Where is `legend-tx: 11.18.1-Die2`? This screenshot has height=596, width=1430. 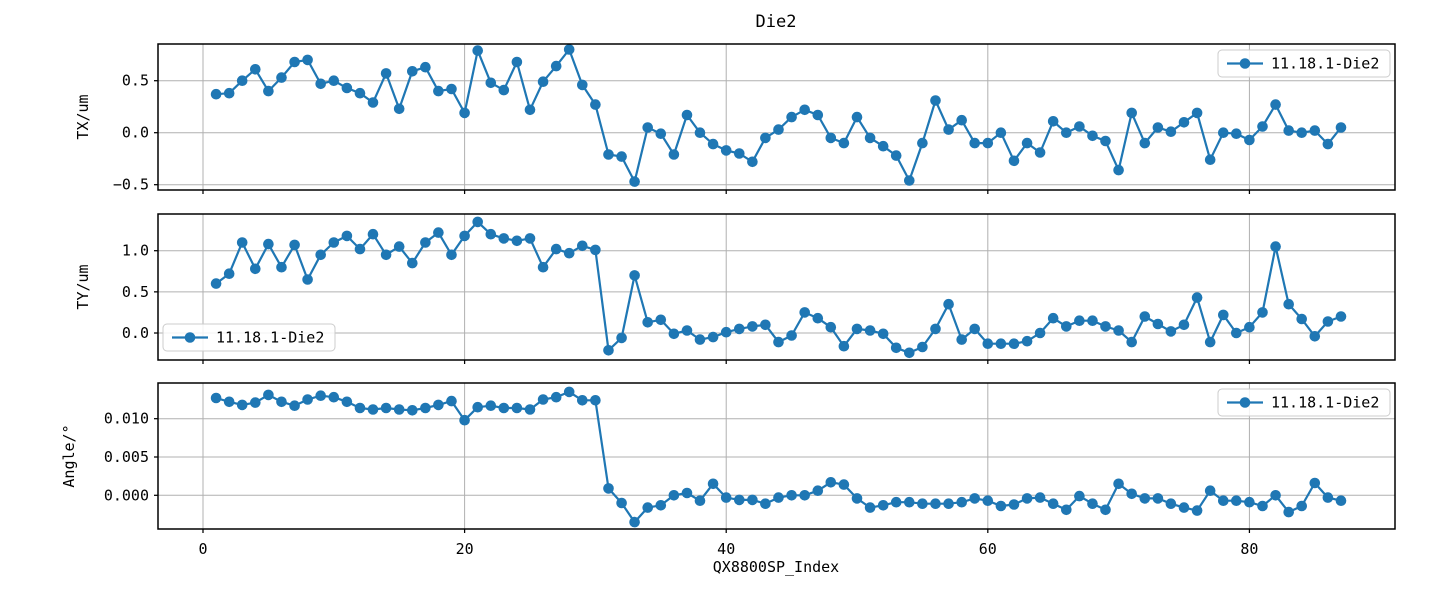 legend-tx: 11.18.1-Die2 is located at coordinates (1304, 63).